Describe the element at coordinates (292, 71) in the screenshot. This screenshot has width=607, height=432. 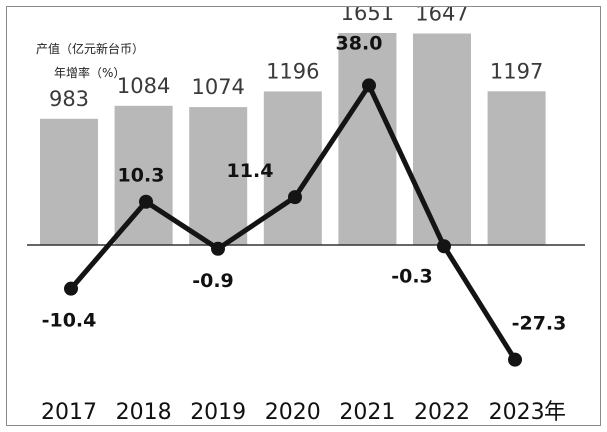
I see `bar-label-2020: 1196` at that location.